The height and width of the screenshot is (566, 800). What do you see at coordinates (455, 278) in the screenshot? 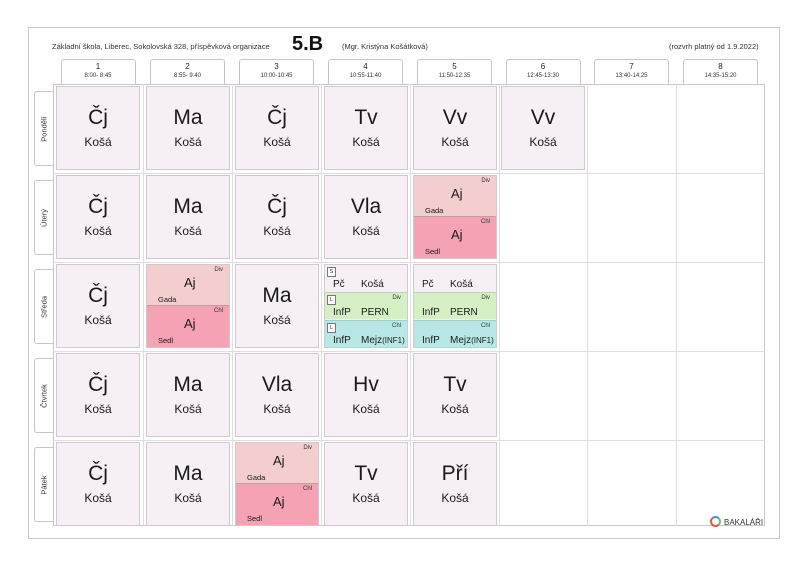
I see `group-lesson-row: Pč Košá` at bounding box center [455, 278].